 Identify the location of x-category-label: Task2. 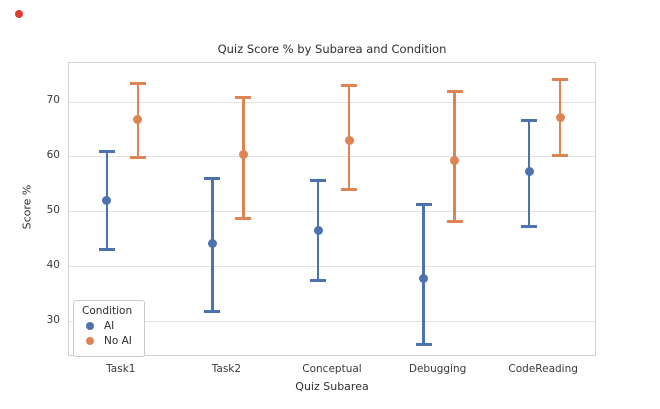
(226, 369).